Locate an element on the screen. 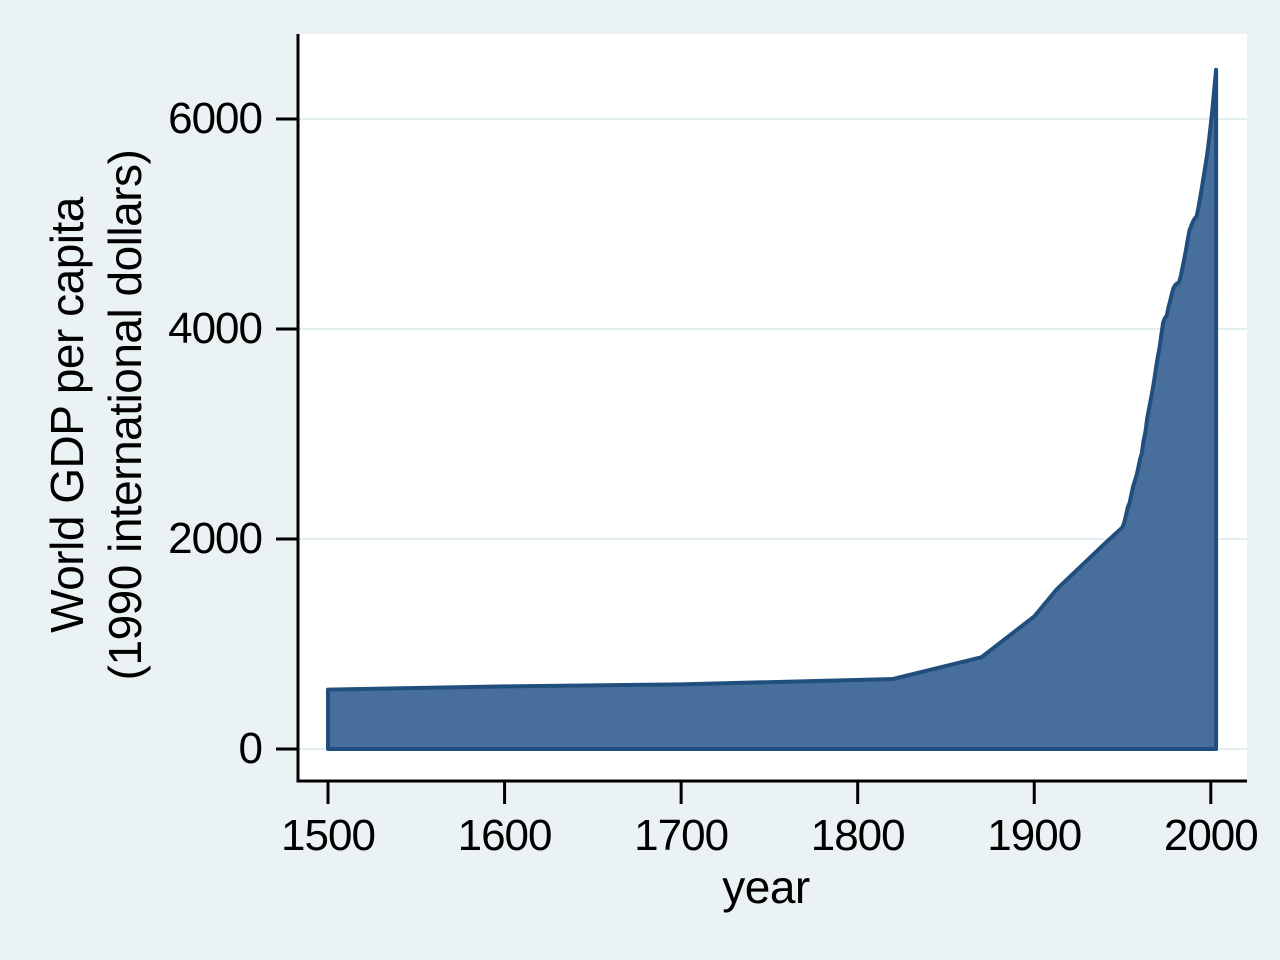 This screenshot has width=1280, height=960. x-tick-label-1800: 1800 is located at coordinates (858, 835).